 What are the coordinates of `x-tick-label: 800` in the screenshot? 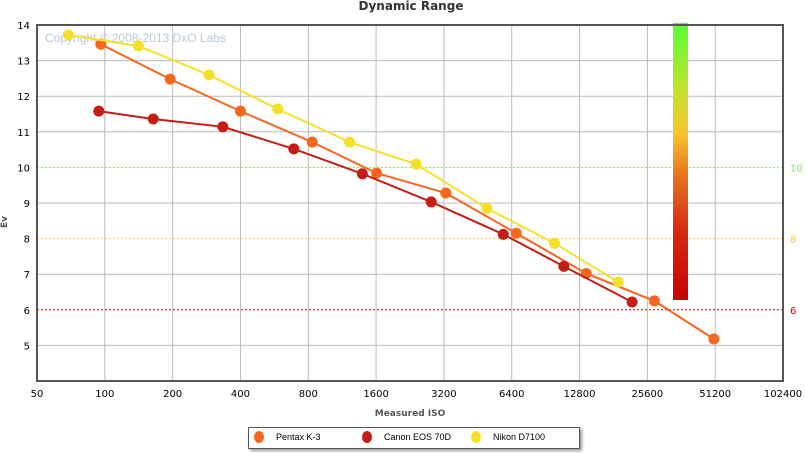 It's located at (308, 394).